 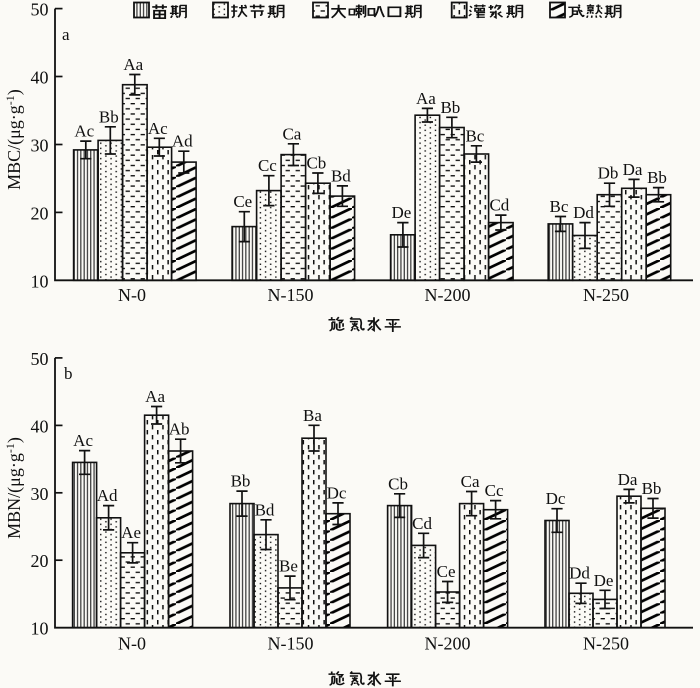 I want to click on svg-text: MBC/(μg·g-1), so click(x=14, y=139).